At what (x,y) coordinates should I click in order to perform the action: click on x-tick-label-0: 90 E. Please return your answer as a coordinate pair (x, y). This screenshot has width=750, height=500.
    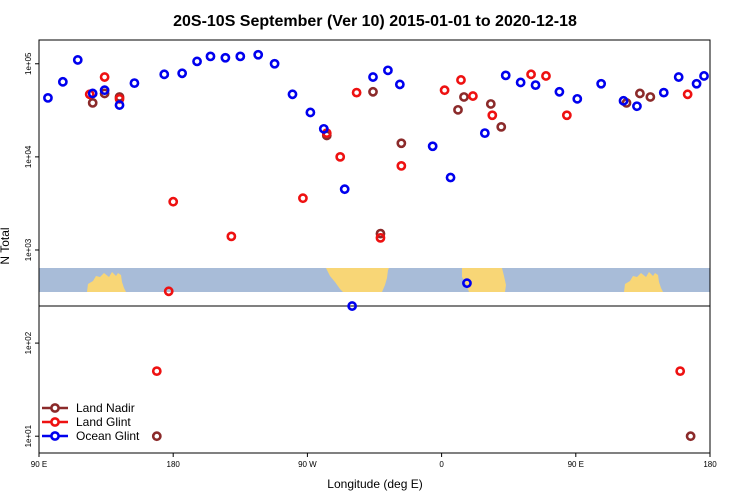
    Looking at the image, I should click on (39, 464).